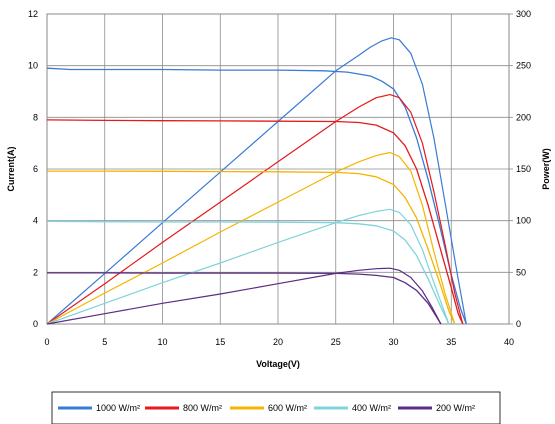  Describe the element at coordinates (35, 117) in the screenshot. I see `y-tick-label: 8` at that location.